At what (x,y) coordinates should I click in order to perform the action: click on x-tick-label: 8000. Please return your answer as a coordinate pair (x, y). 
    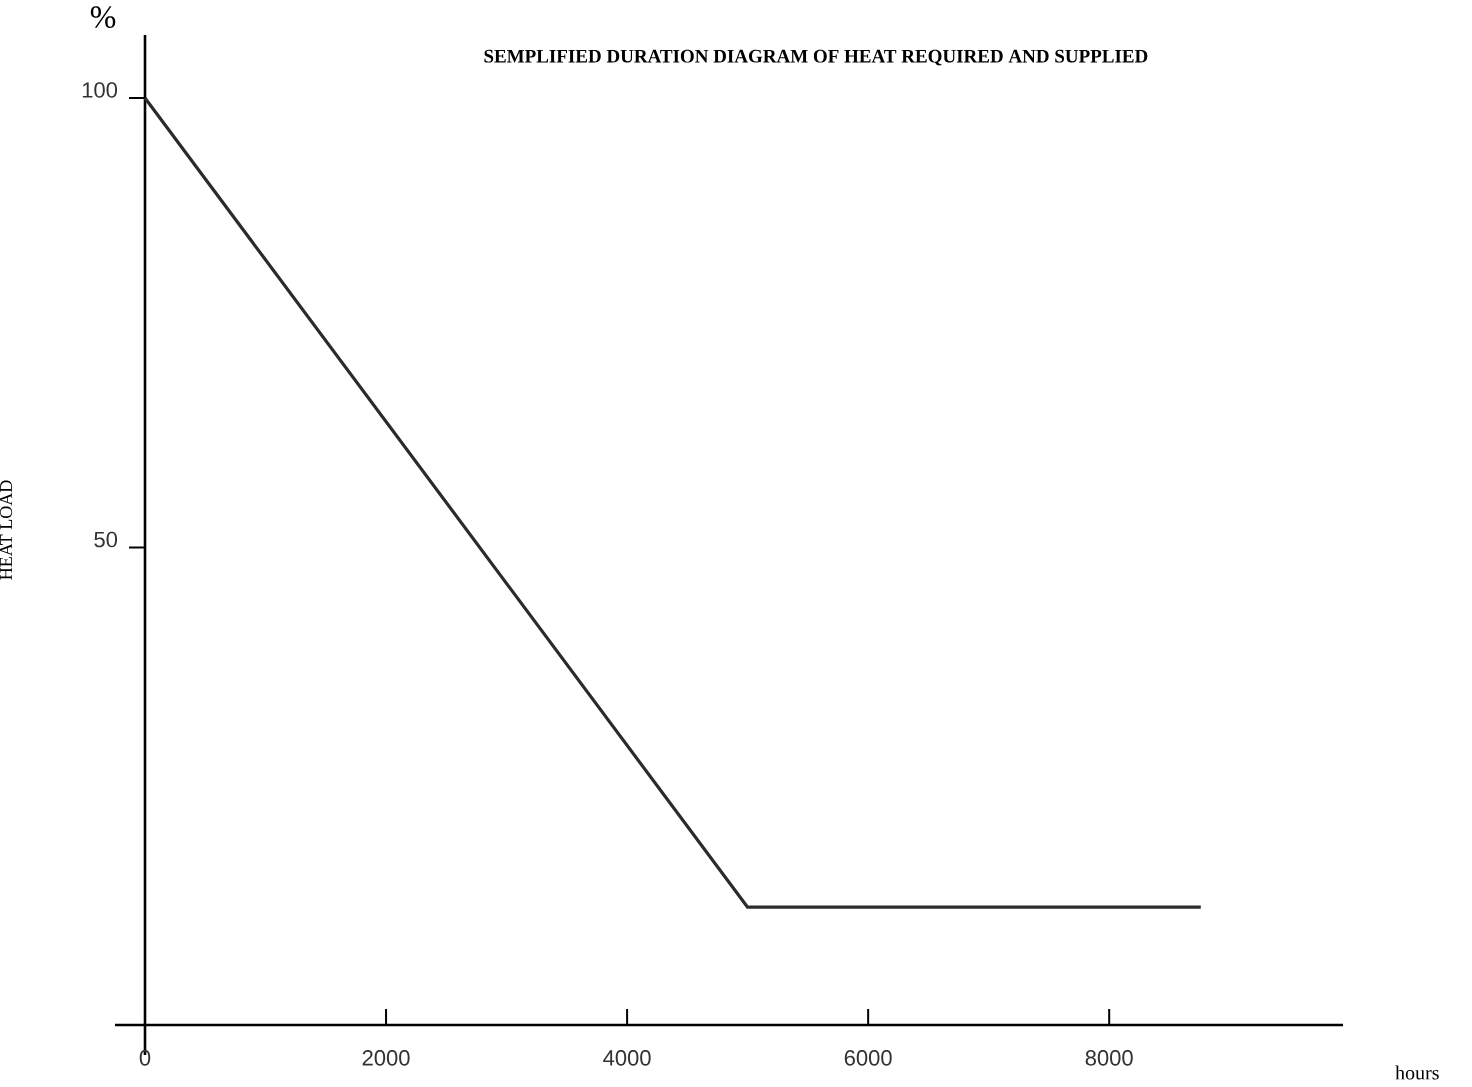
    Looking at the image, I should click on (1109, 1058).